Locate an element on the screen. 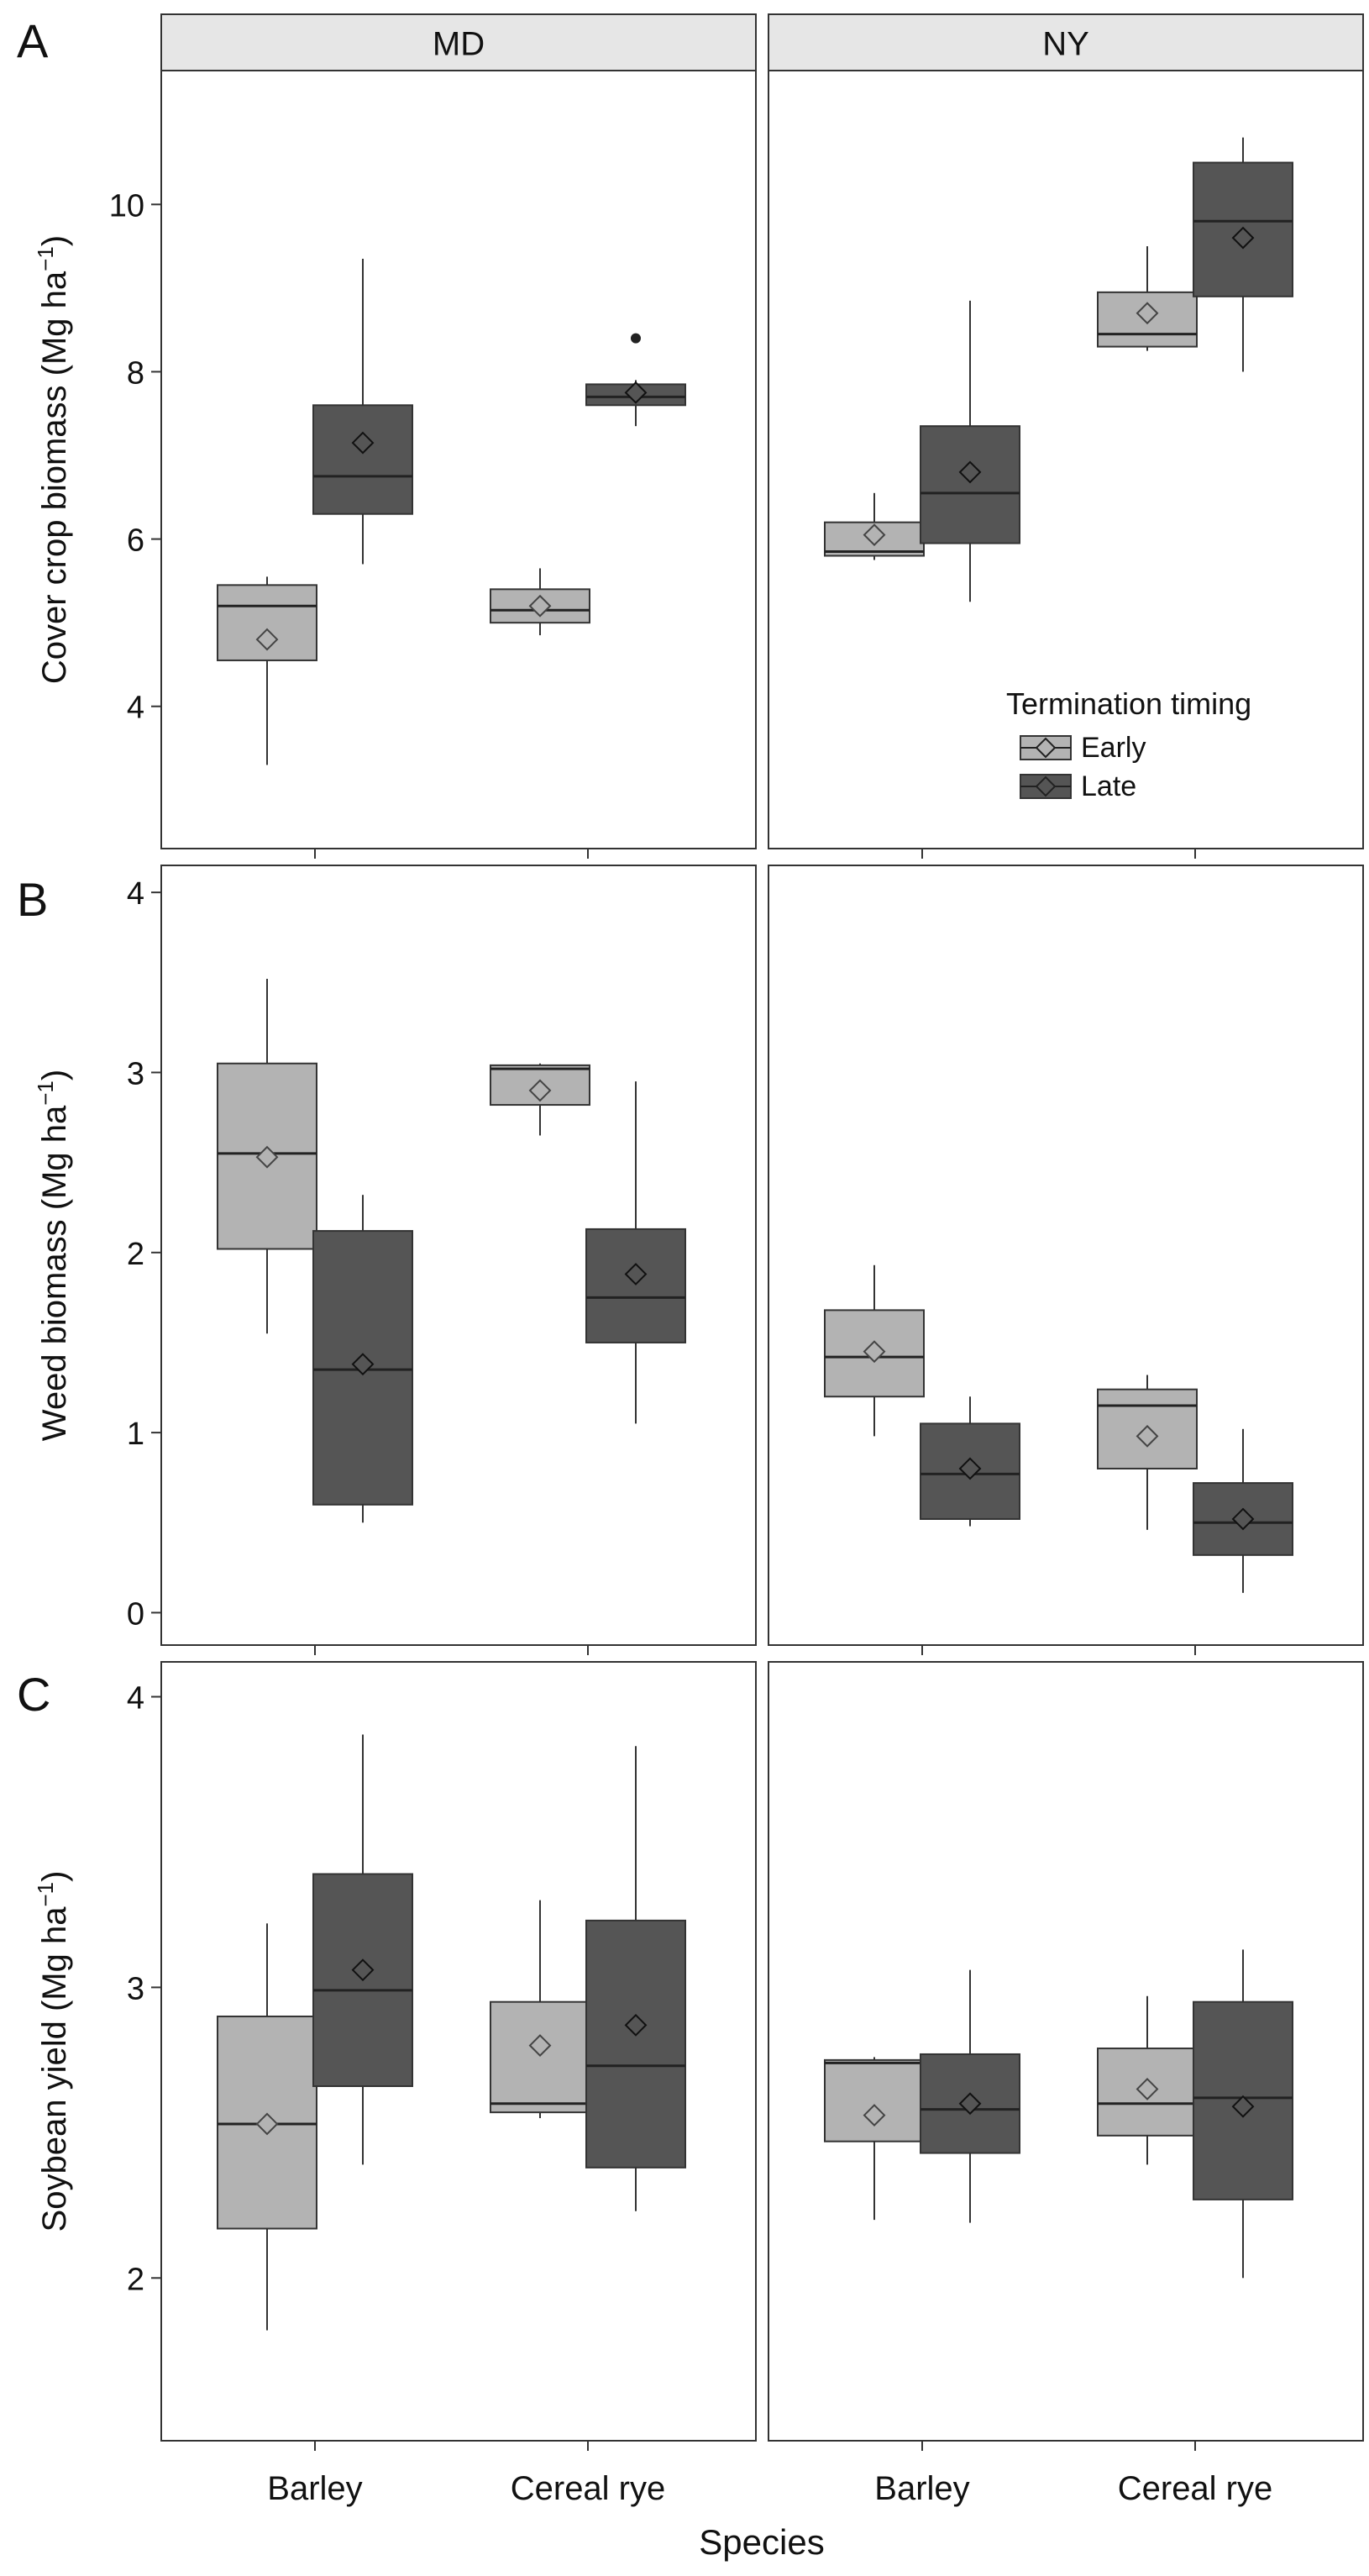  legend-key-early is located at coordinates (1046, 747).